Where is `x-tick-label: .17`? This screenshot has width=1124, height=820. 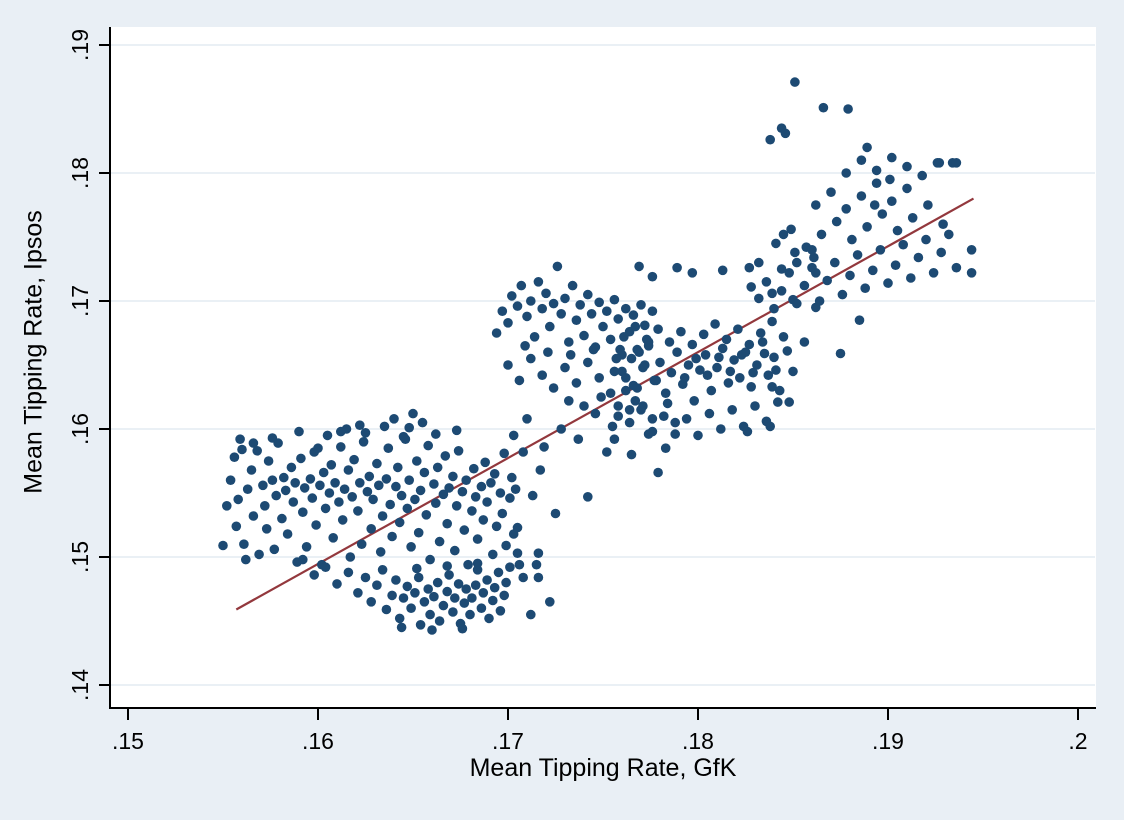
x-tick-label: .17 is located at coordinates (508, 741).